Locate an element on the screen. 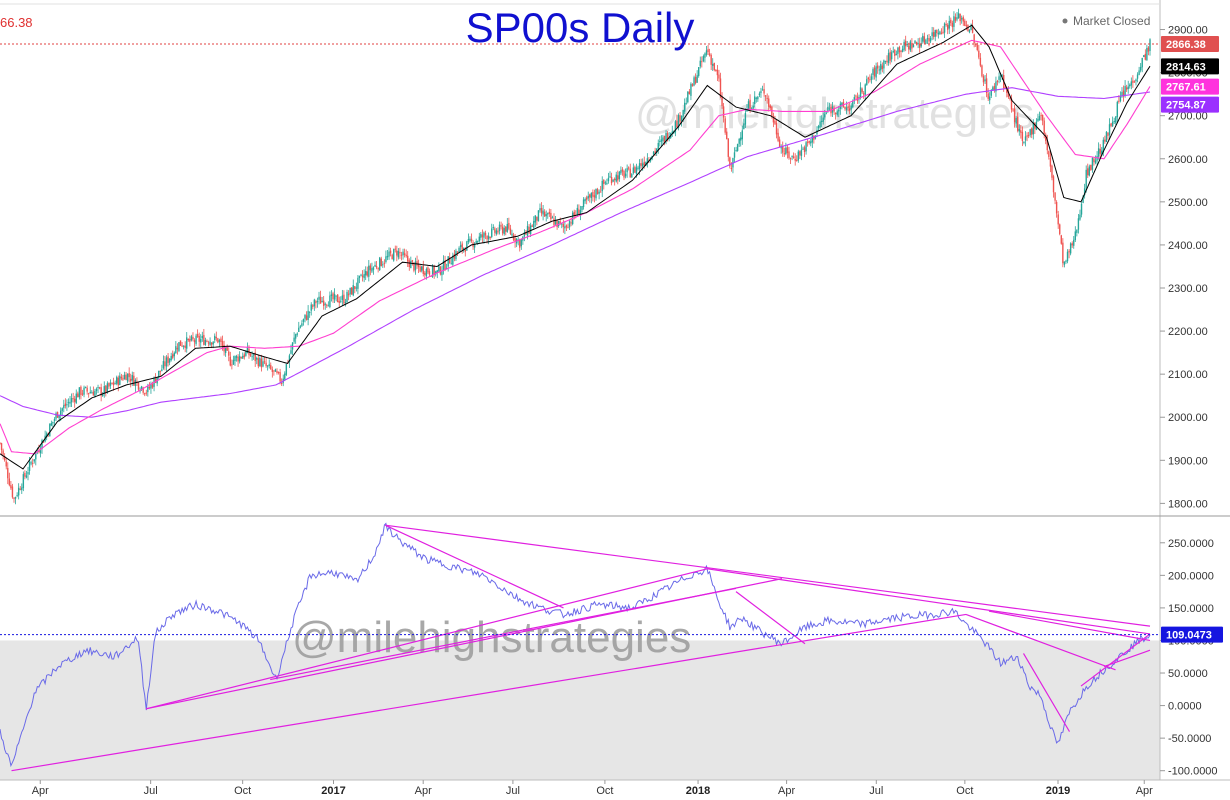  trendline is located at coordinates (426, 639).